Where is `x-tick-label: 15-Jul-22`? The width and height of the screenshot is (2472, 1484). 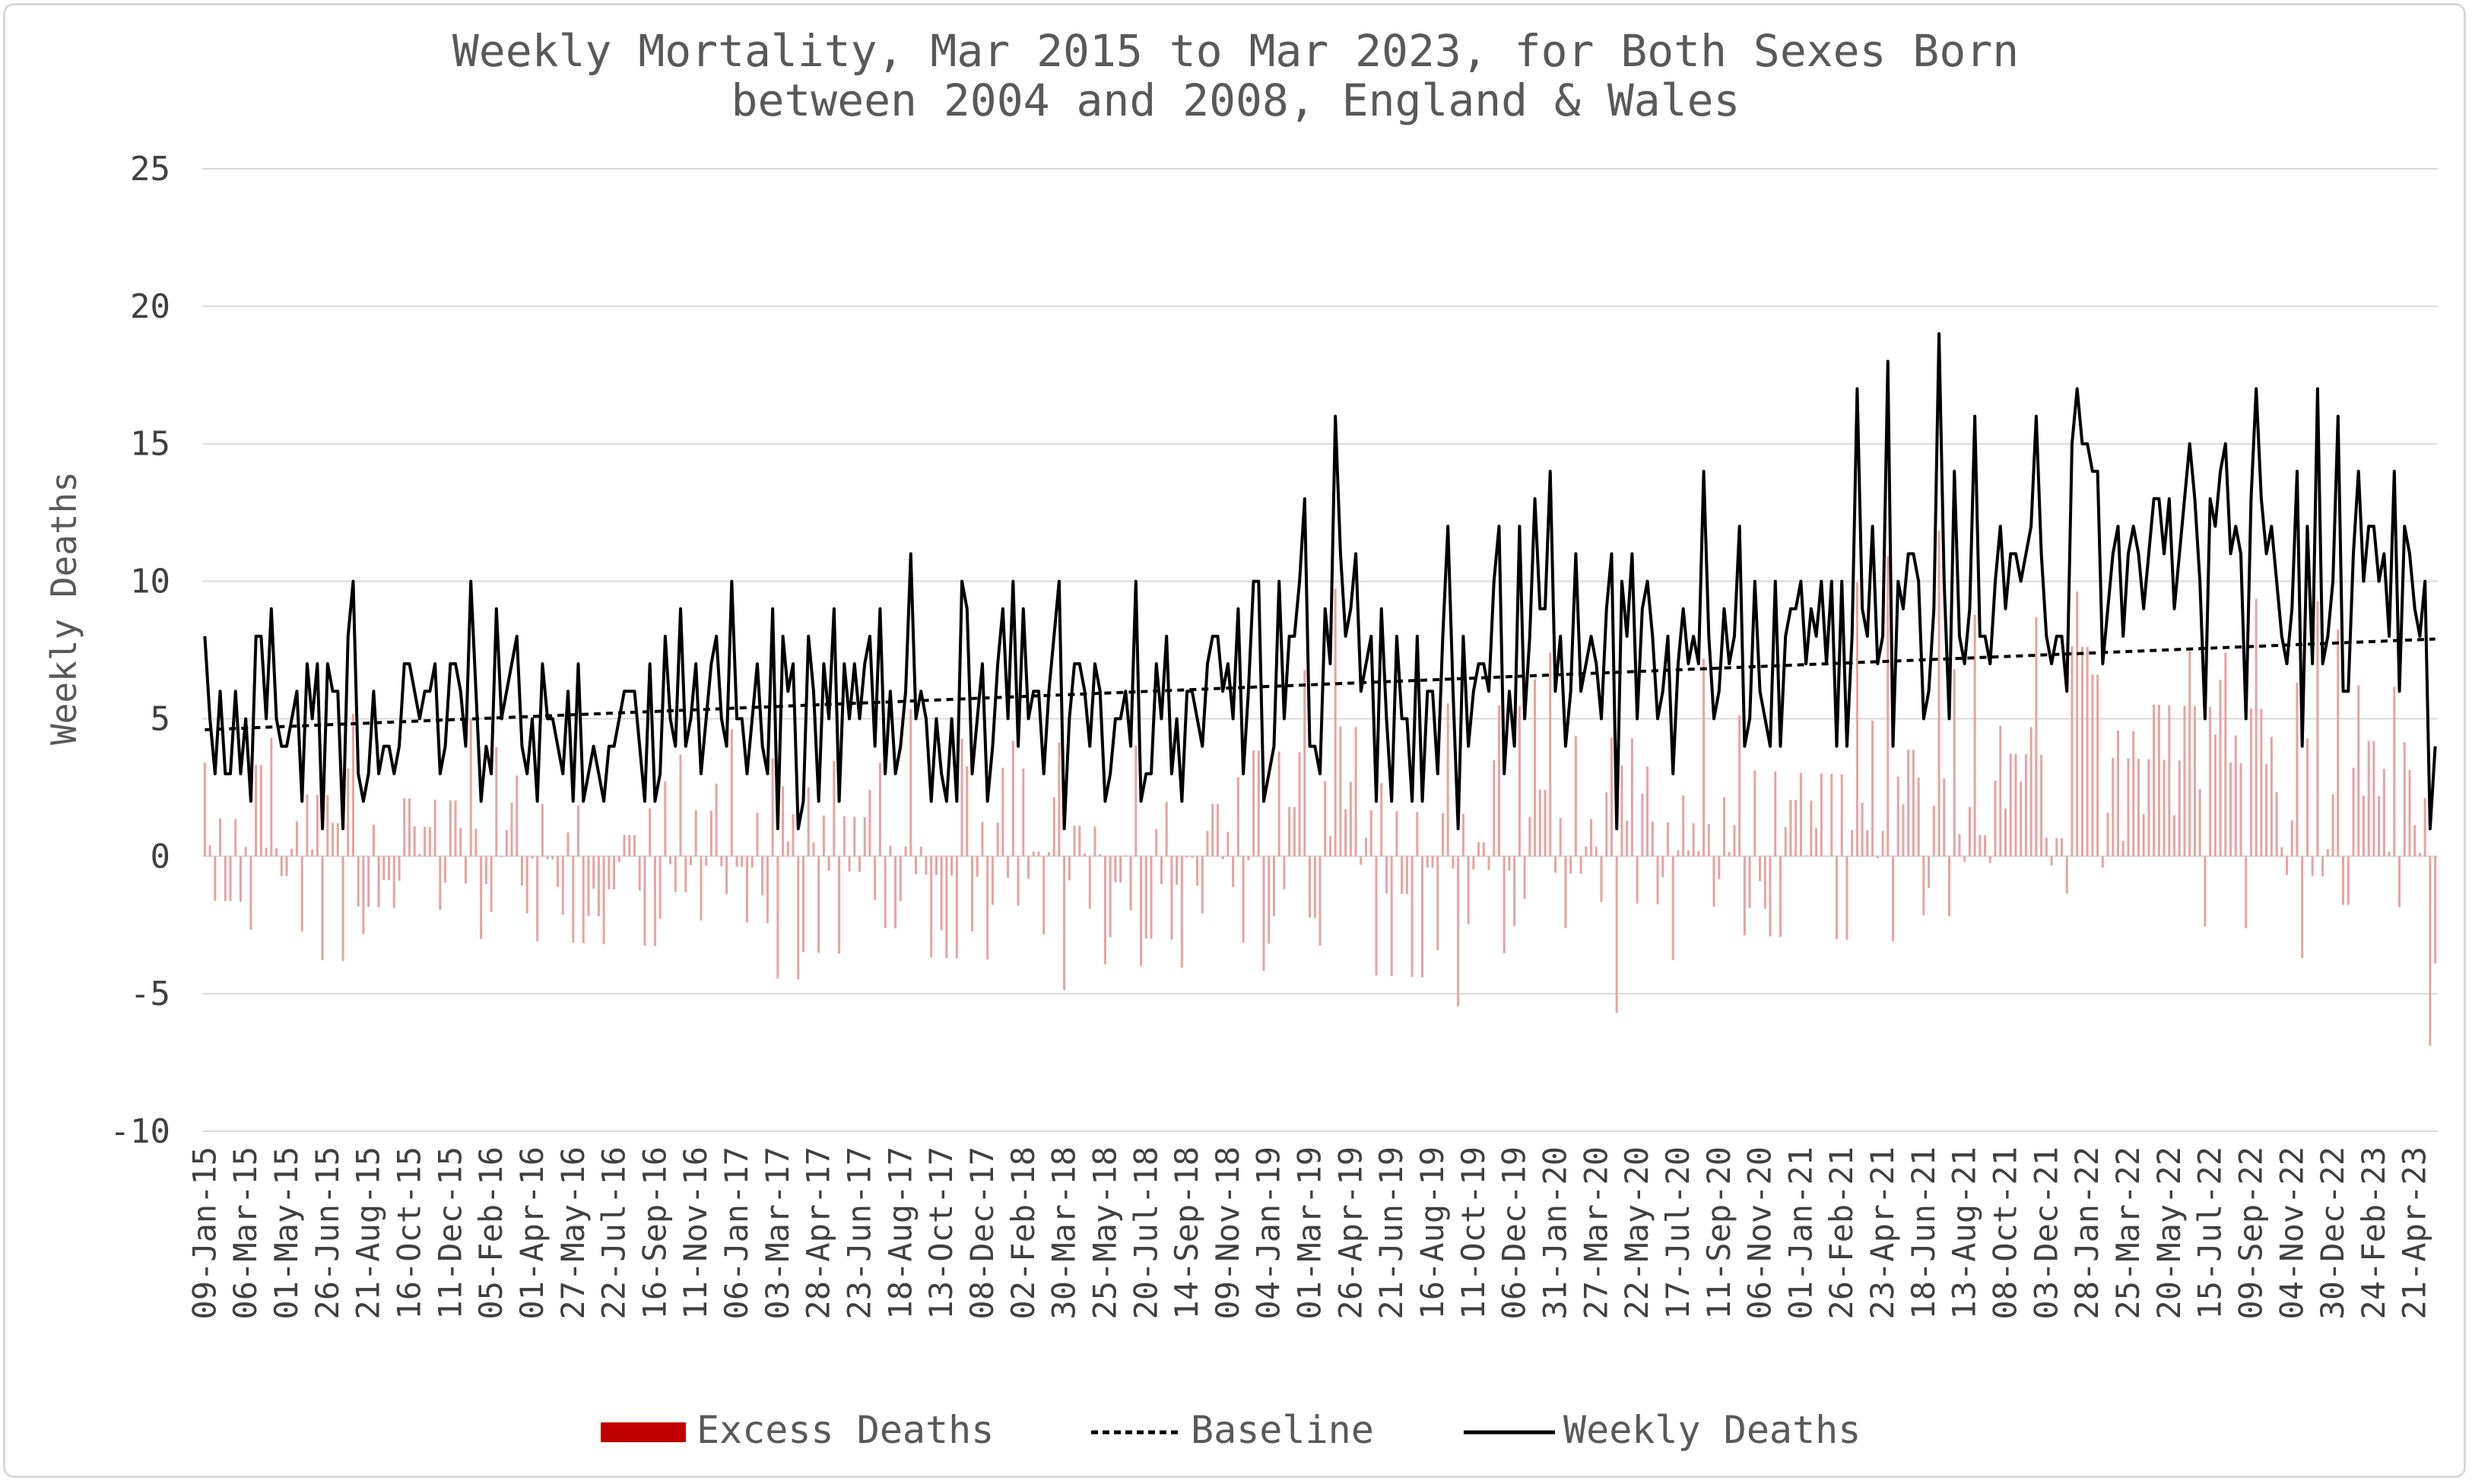
x-tick-label: 15-Jul-22 is located at coordinates (2210, 1233).